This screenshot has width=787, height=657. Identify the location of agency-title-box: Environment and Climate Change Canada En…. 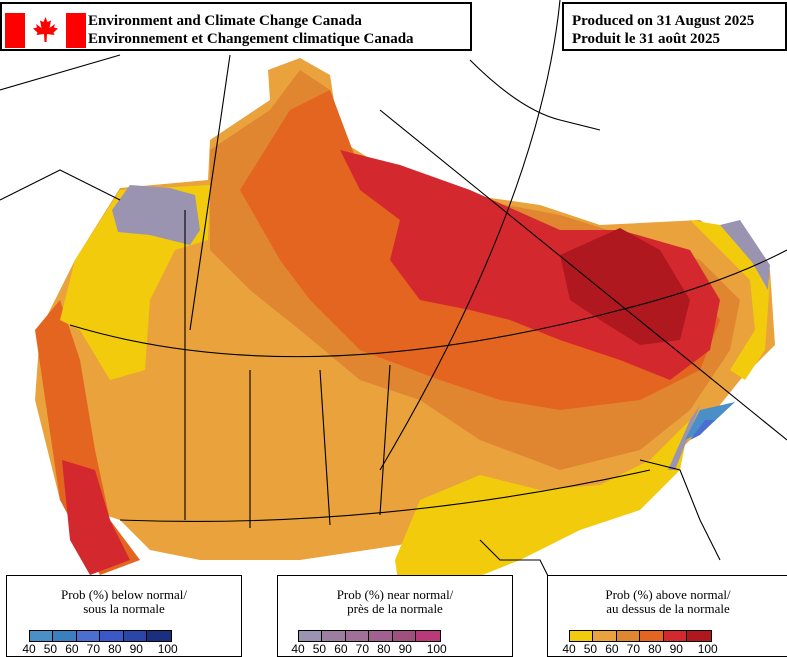
(236, 26).